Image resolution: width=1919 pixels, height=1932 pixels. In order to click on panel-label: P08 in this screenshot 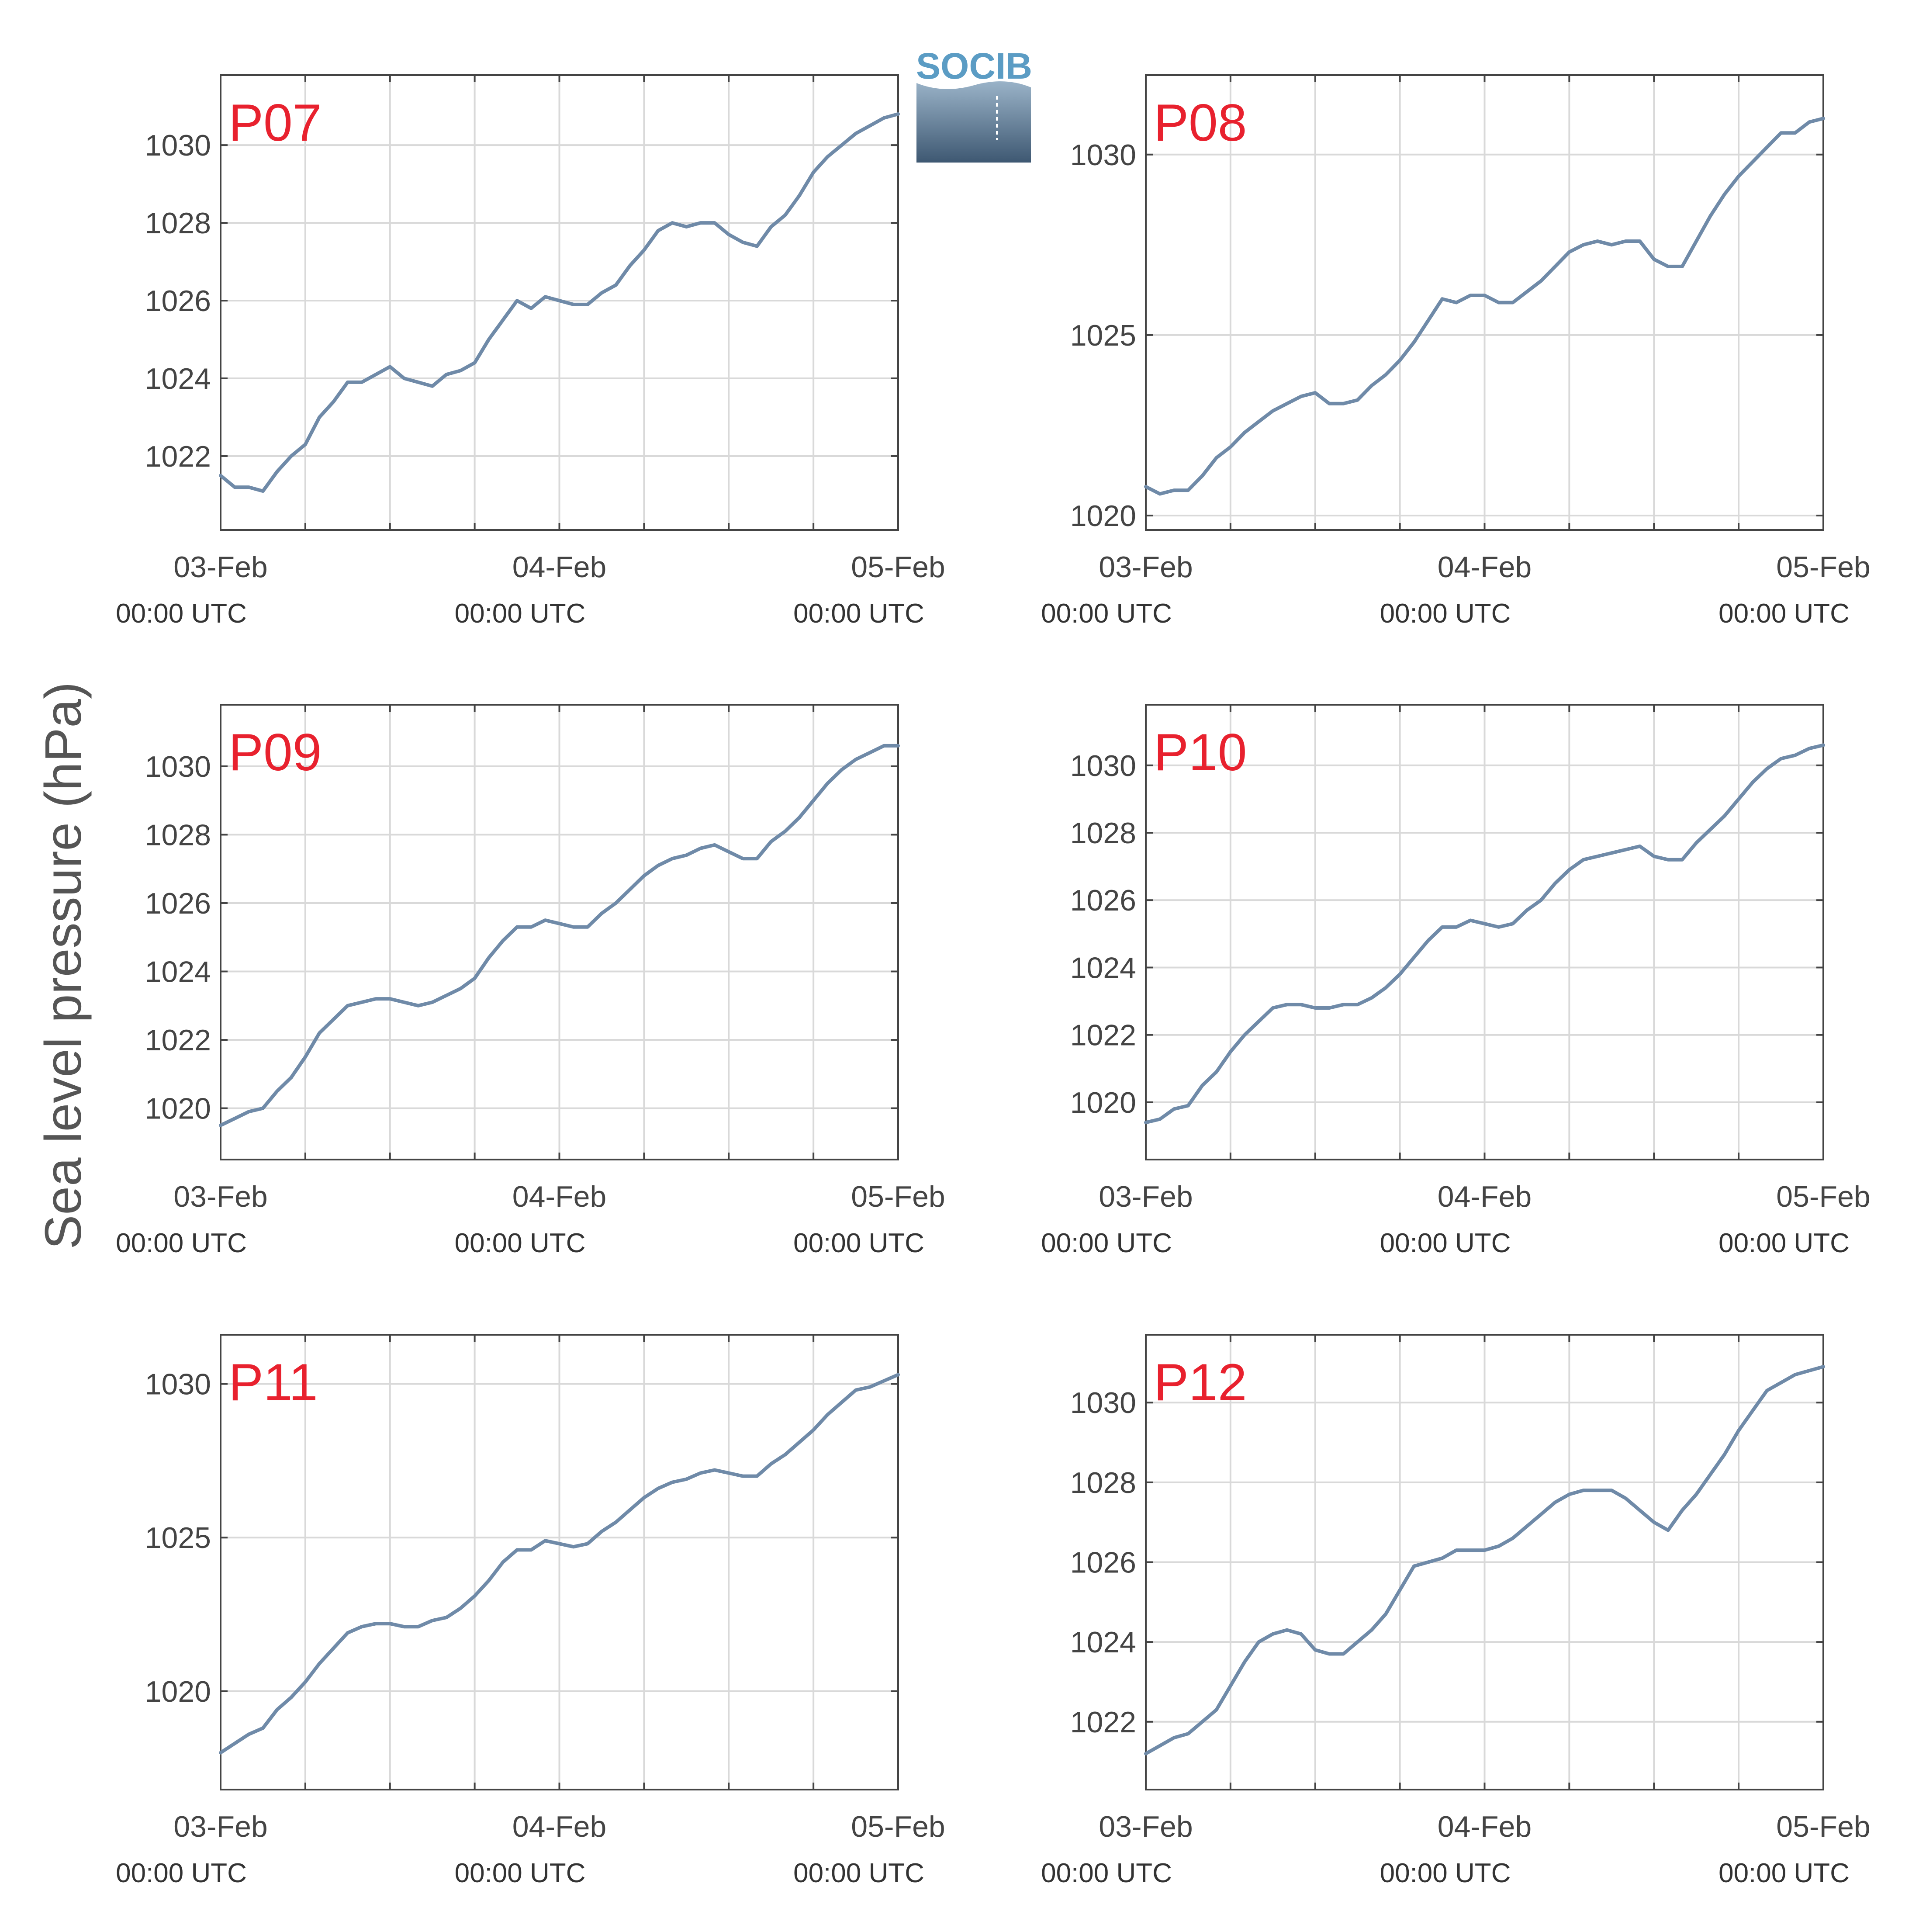, I will do `click(1200, 122)`.